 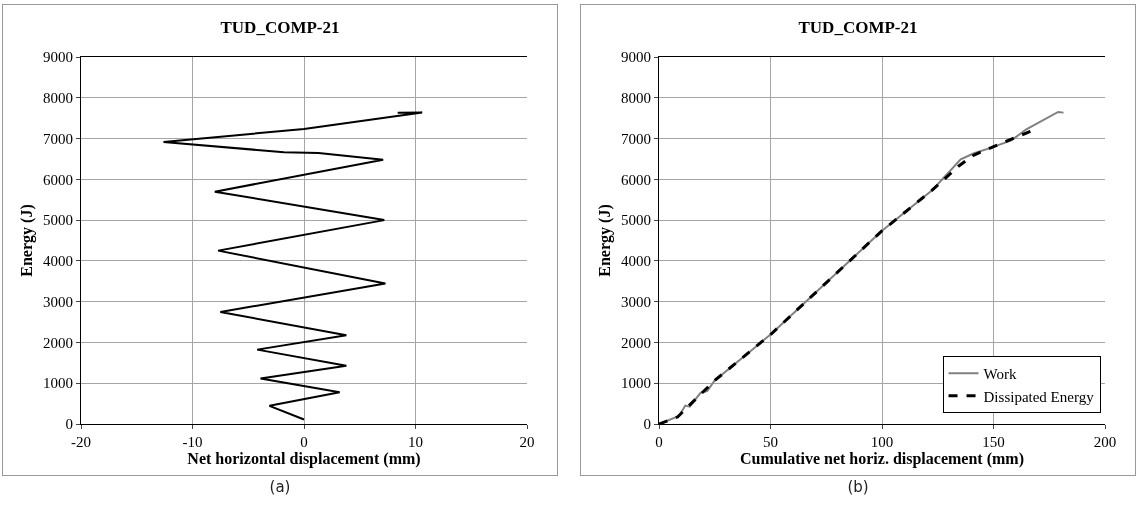 What do you see at coordinates (192, 442) in the screenshot?
I see `x-tick-label: -10` at bounding box center [192, 442].